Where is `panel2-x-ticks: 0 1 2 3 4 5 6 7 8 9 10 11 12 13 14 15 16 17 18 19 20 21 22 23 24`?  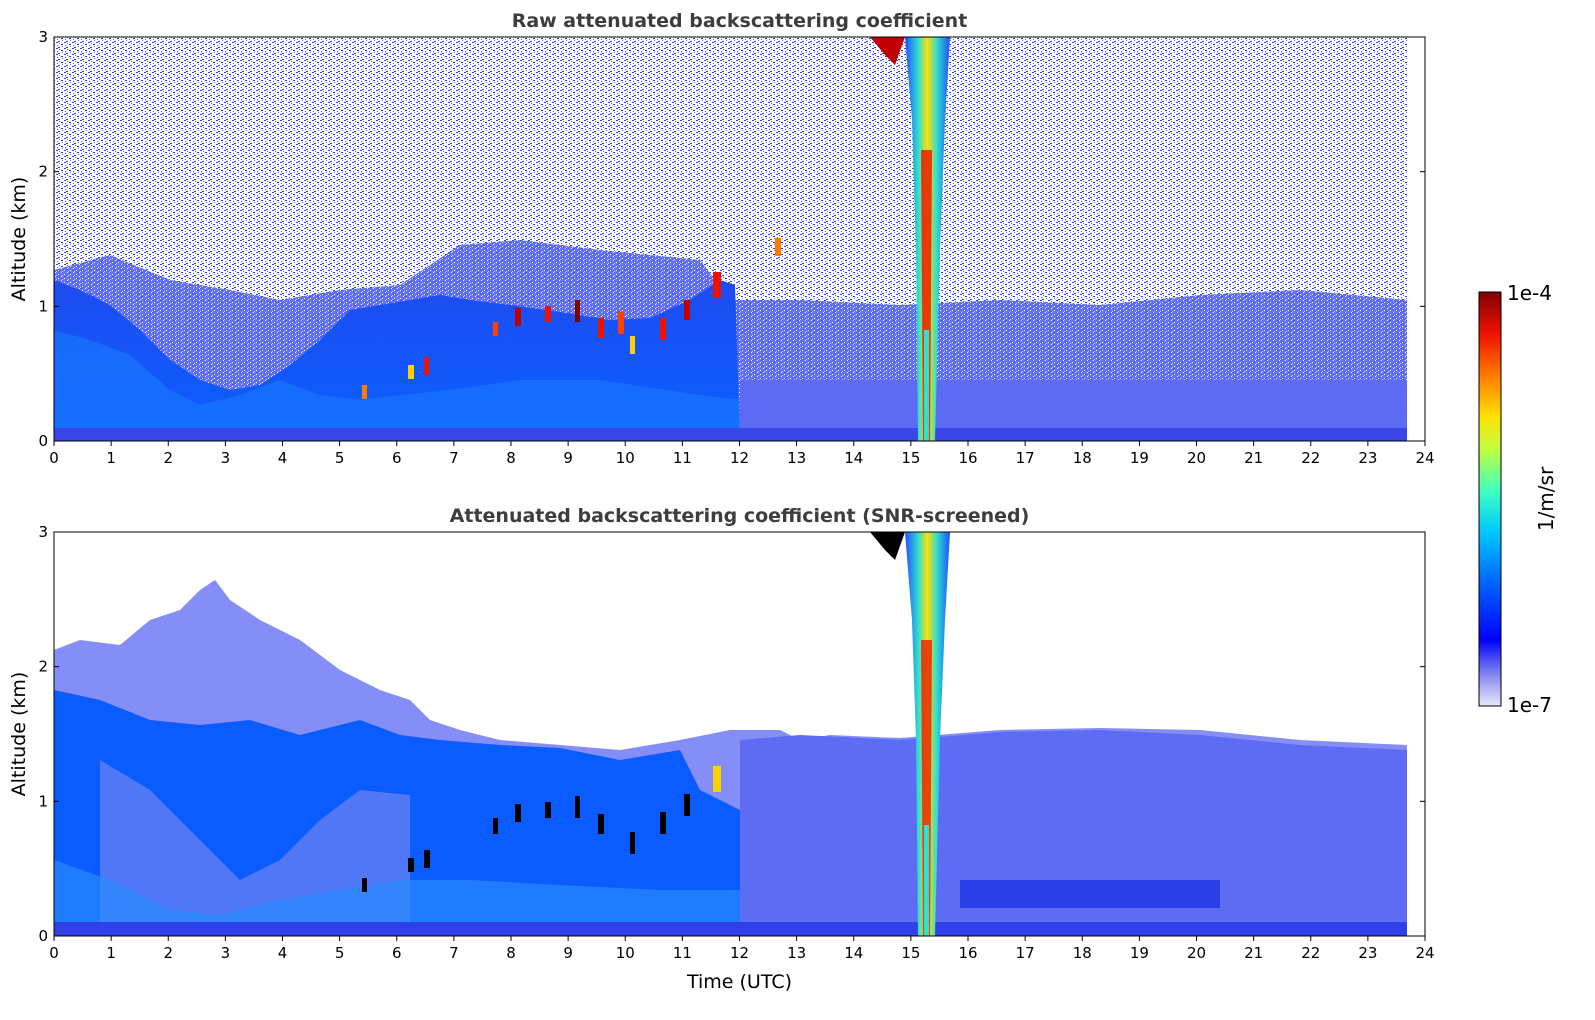 panel2-x-ticks: 0 1 2 3 4 5 6 7 8 9 10 11 12 13 14 15 16 17 18 19 20 21 22 23 24 is located at coordinates (742, 949).